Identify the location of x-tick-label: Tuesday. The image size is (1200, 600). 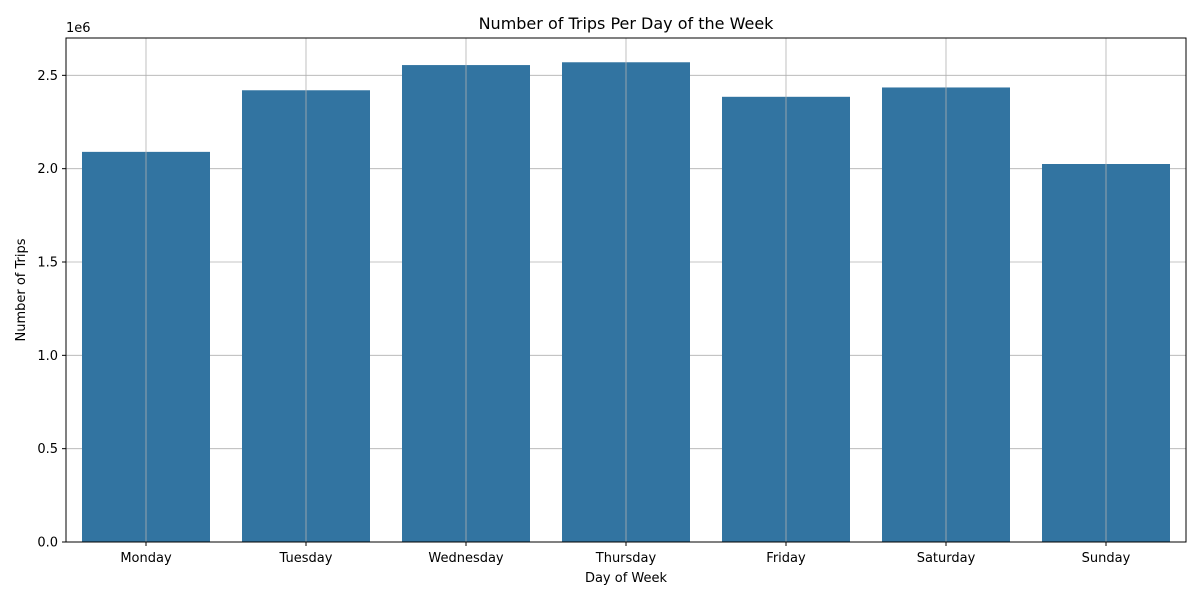
(306, 558).